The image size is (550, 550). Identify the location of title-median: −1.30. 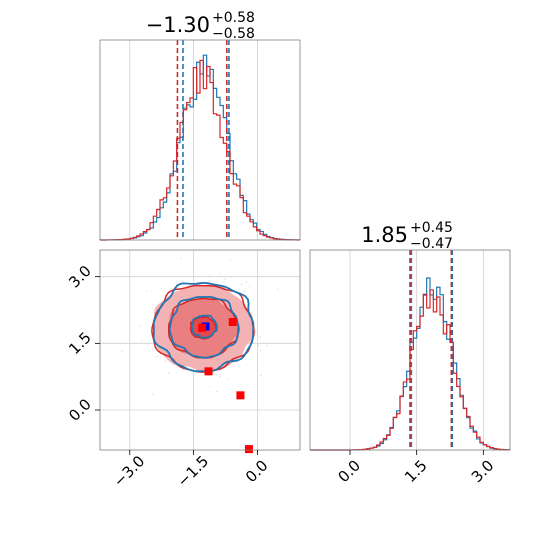
(178, 25).